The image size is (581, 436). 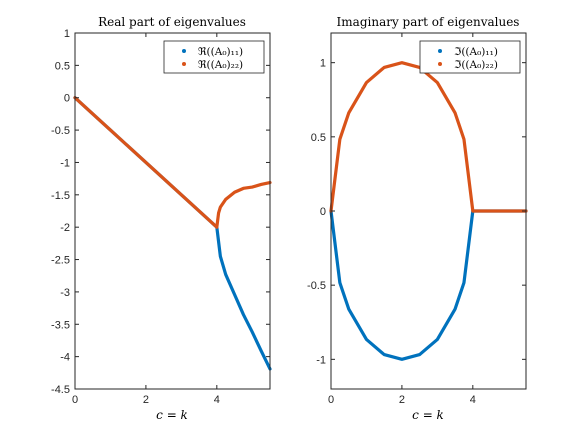 What do you see at coordinates (65, 358) in the screenshot?
I see `y-tick-label: -4` at bounding box center [65, 358].